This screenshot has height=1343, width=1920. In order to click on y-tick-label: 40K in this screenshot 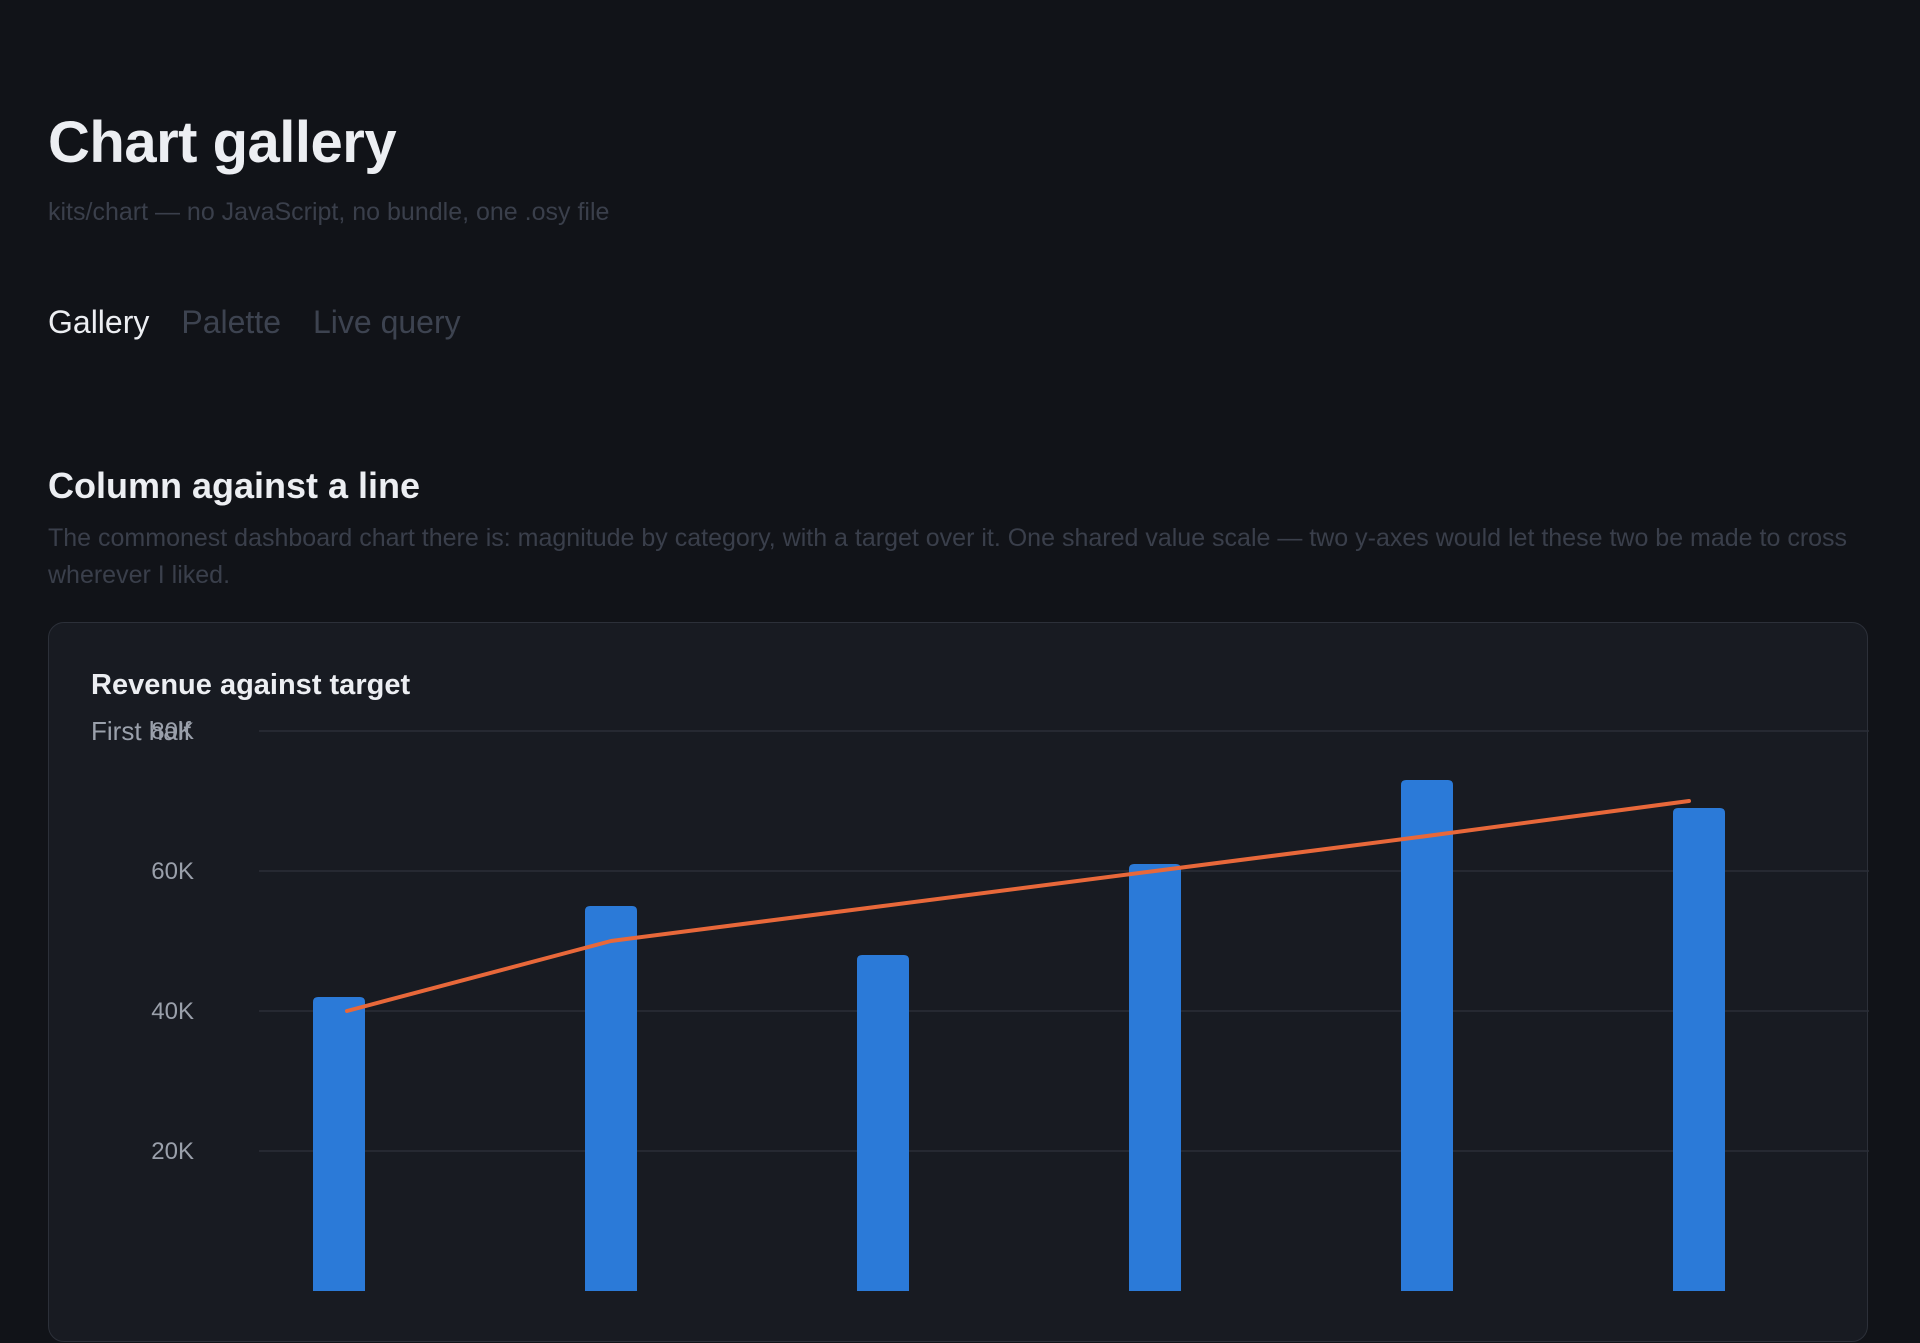, I will do `click(172, 1011)`.